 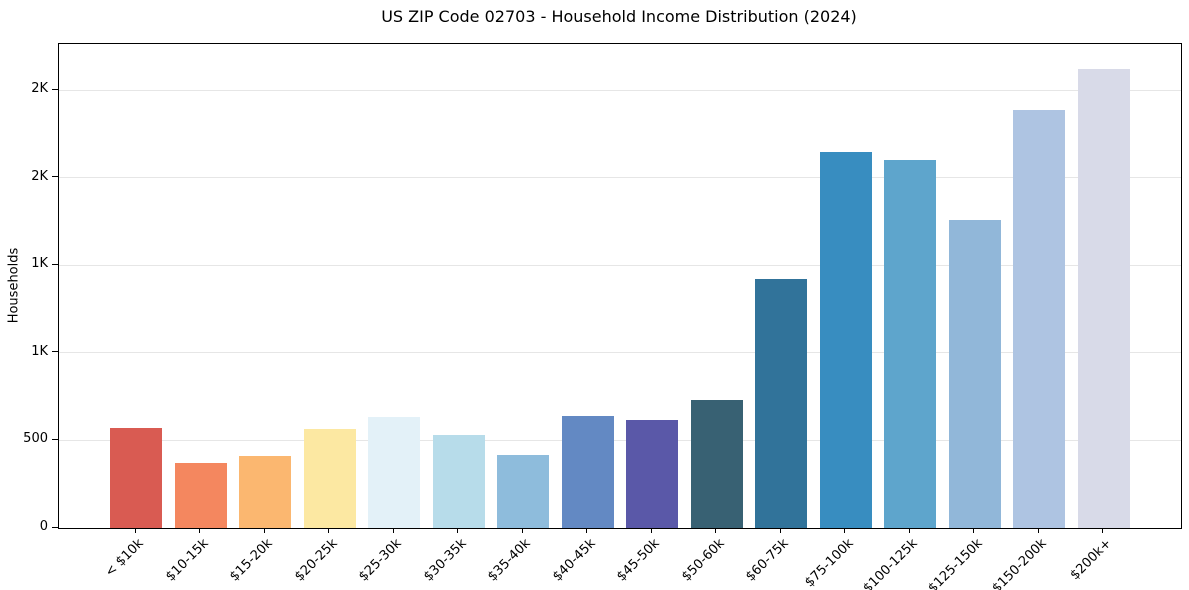 I want to click on x-tick-label: < $10k, so click(x=124, y=558).